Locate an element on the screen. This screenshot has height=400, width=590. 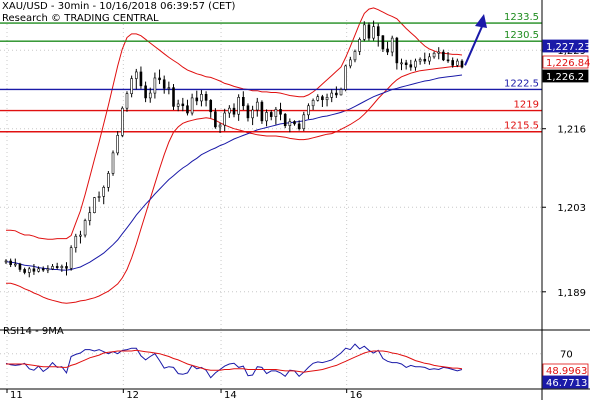
time-tick-label: 11 is located at coordinates (16, 395).